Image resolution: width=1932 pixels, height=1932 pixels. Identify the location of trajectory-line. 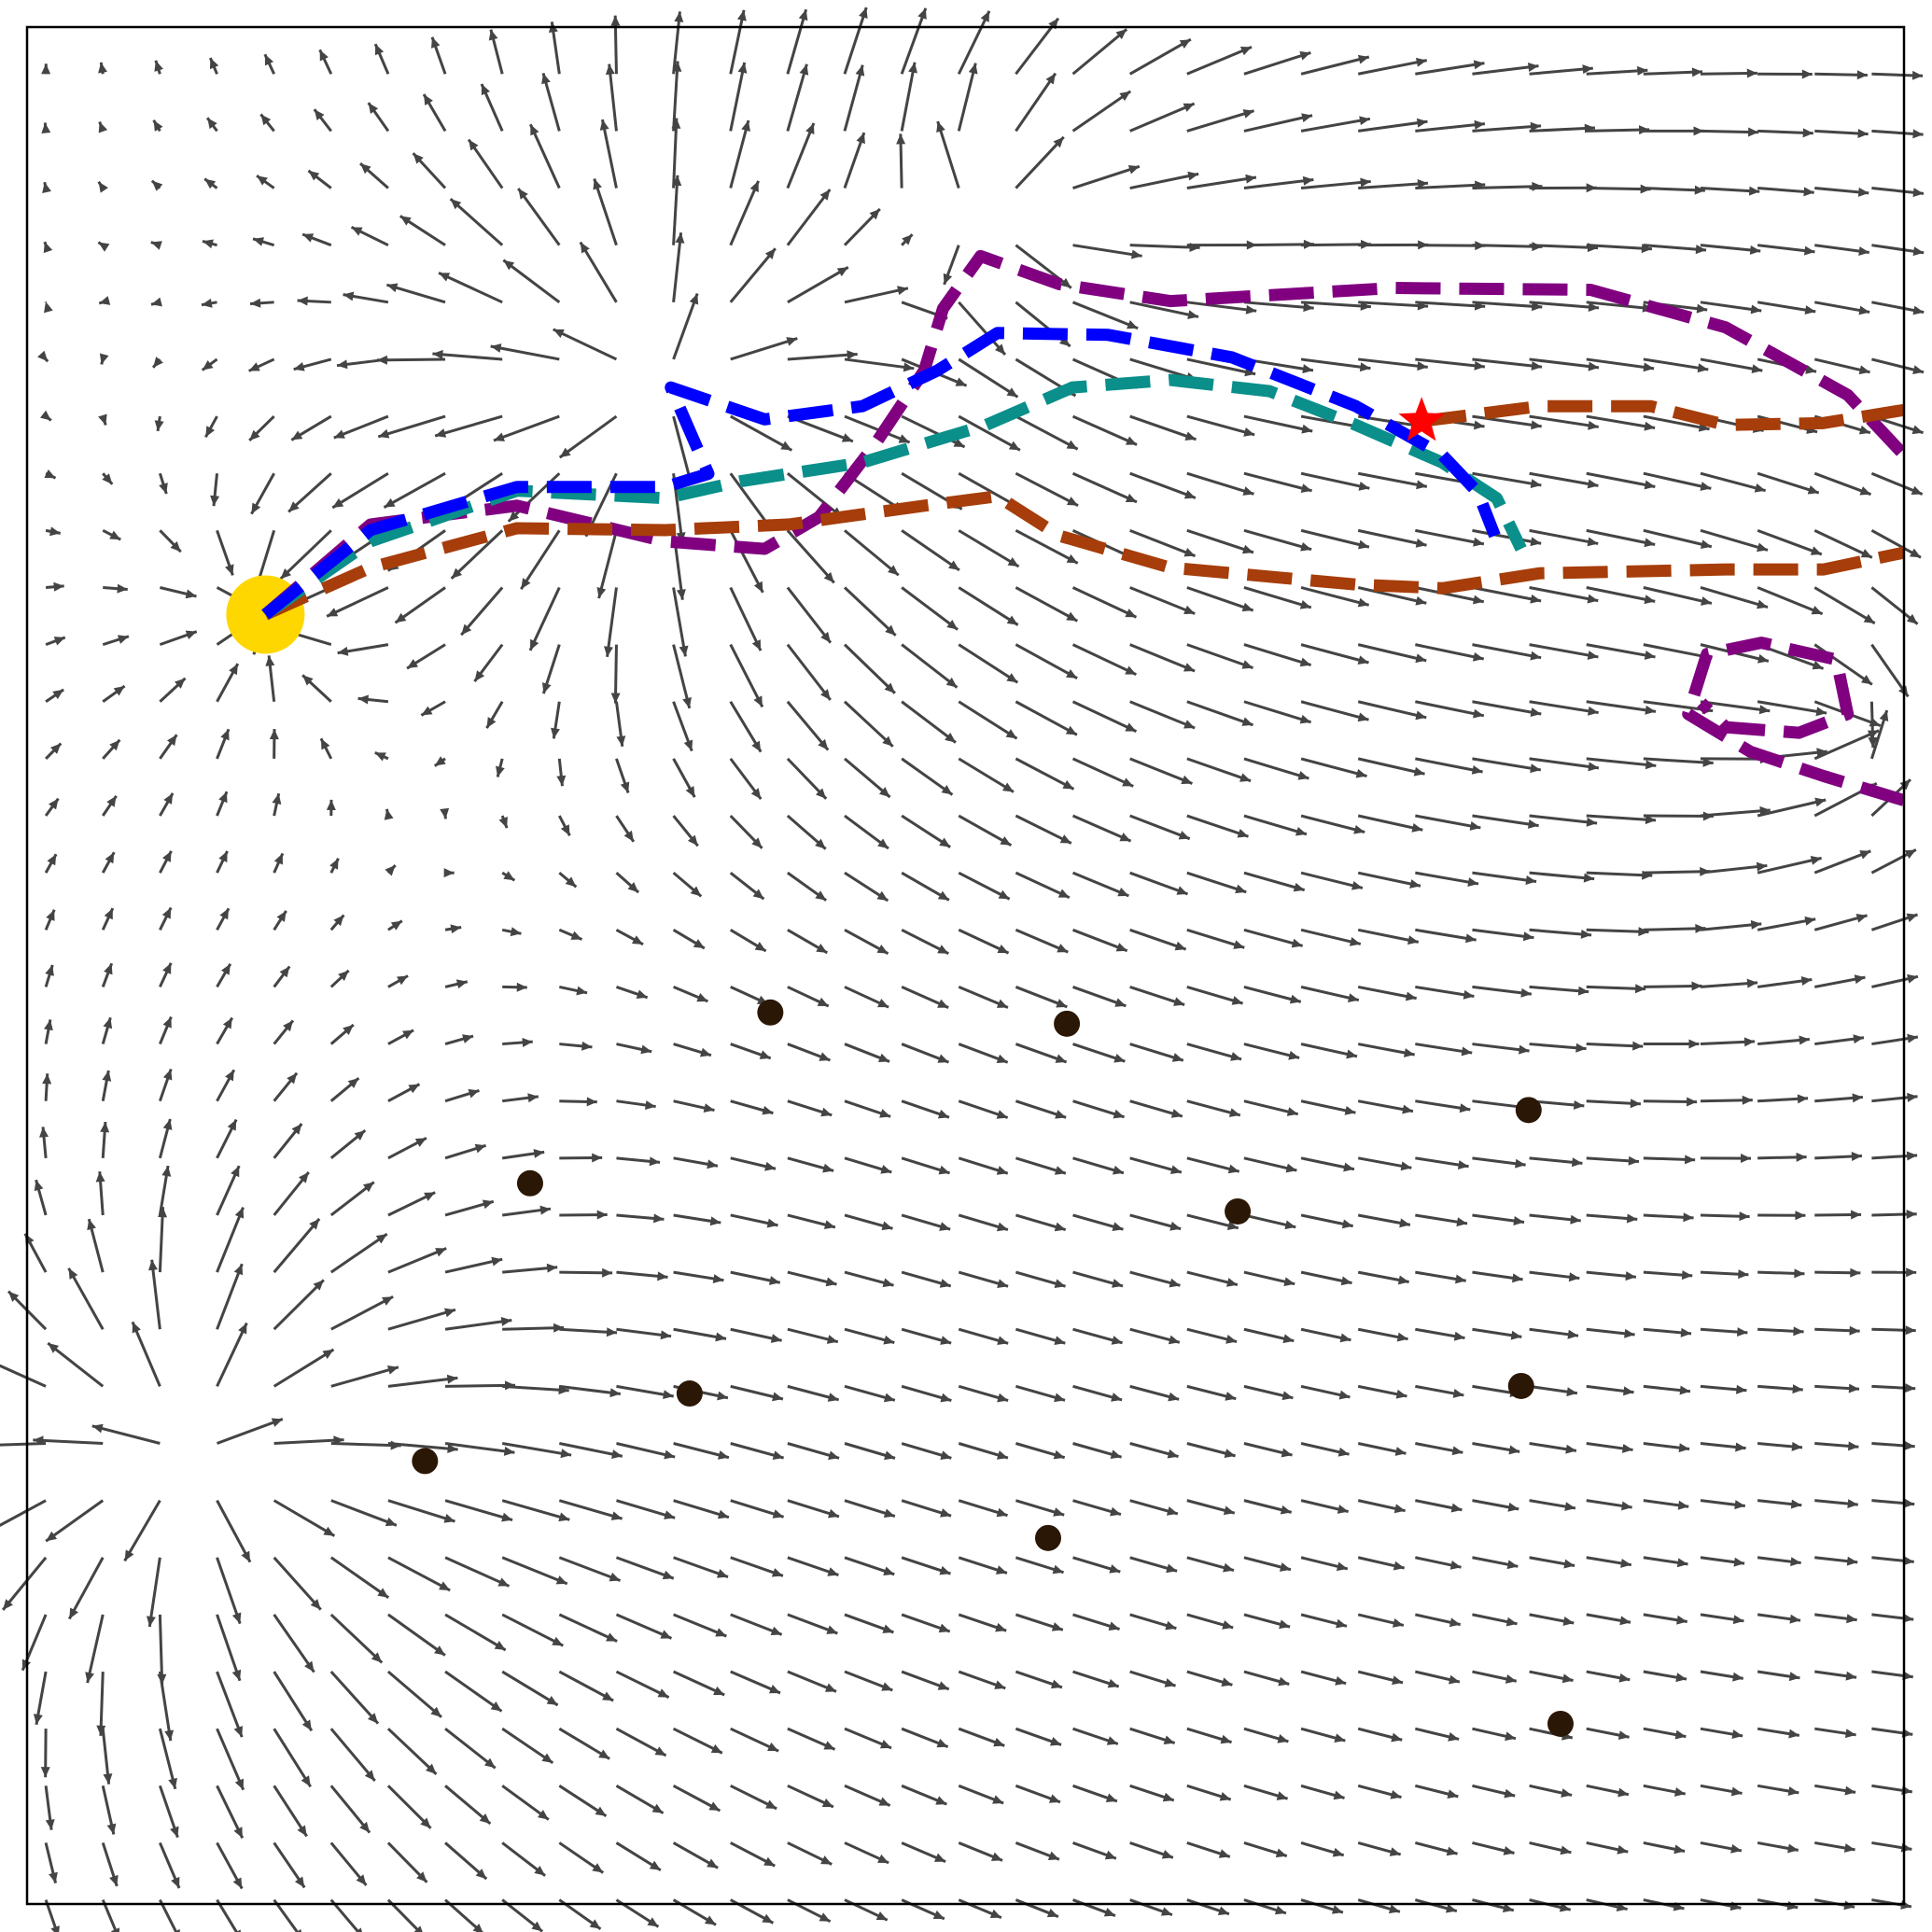
(1083, 510).